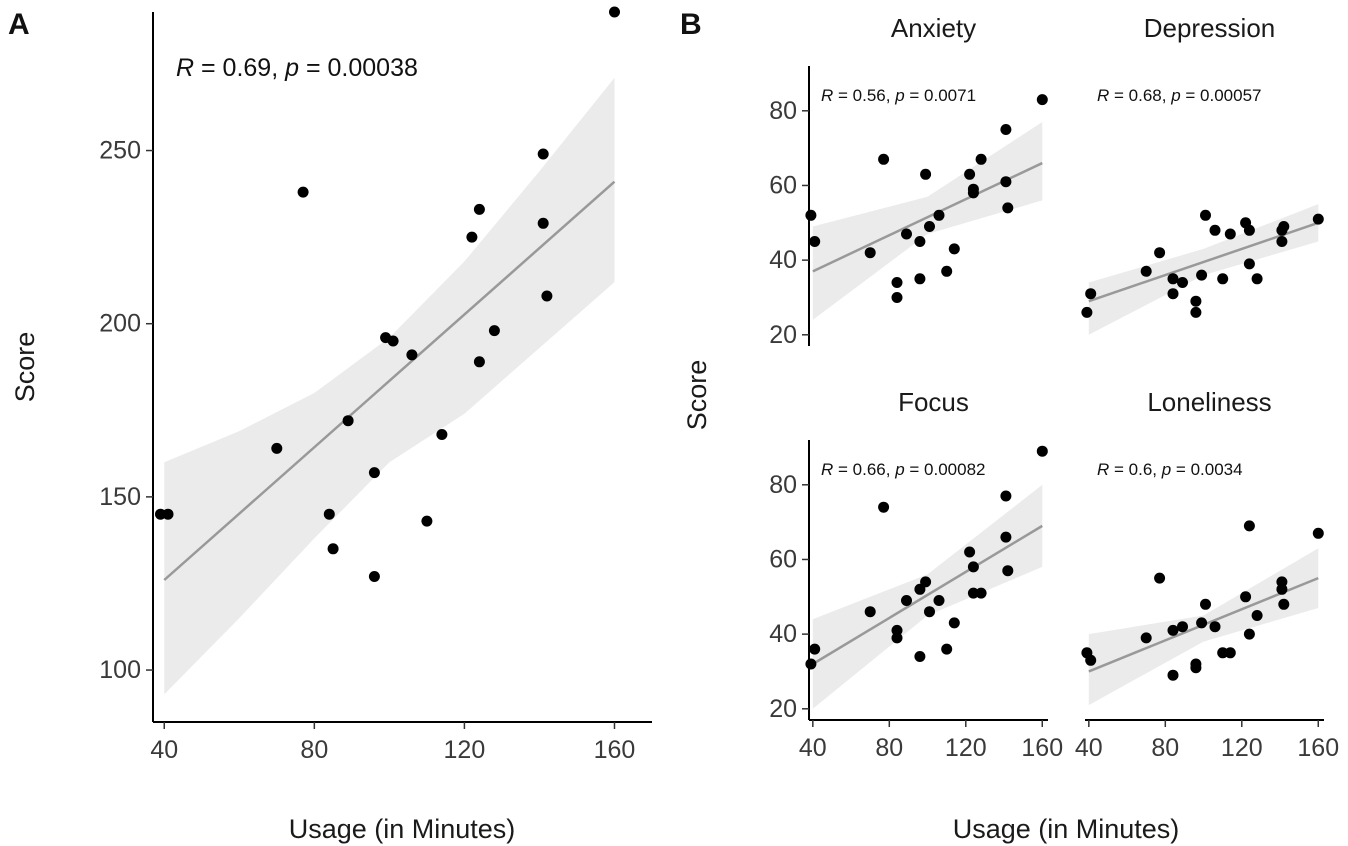  What do you see at coordinates (1318, 748) in the screenshot?
I see `facet-loneliness-x-tick-label: 160` at bounding box center [1318, 748].